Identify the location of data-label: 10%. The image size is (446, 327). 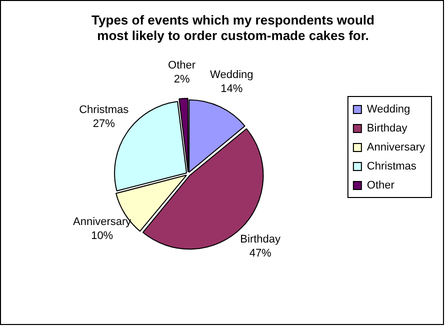
(102, 236).